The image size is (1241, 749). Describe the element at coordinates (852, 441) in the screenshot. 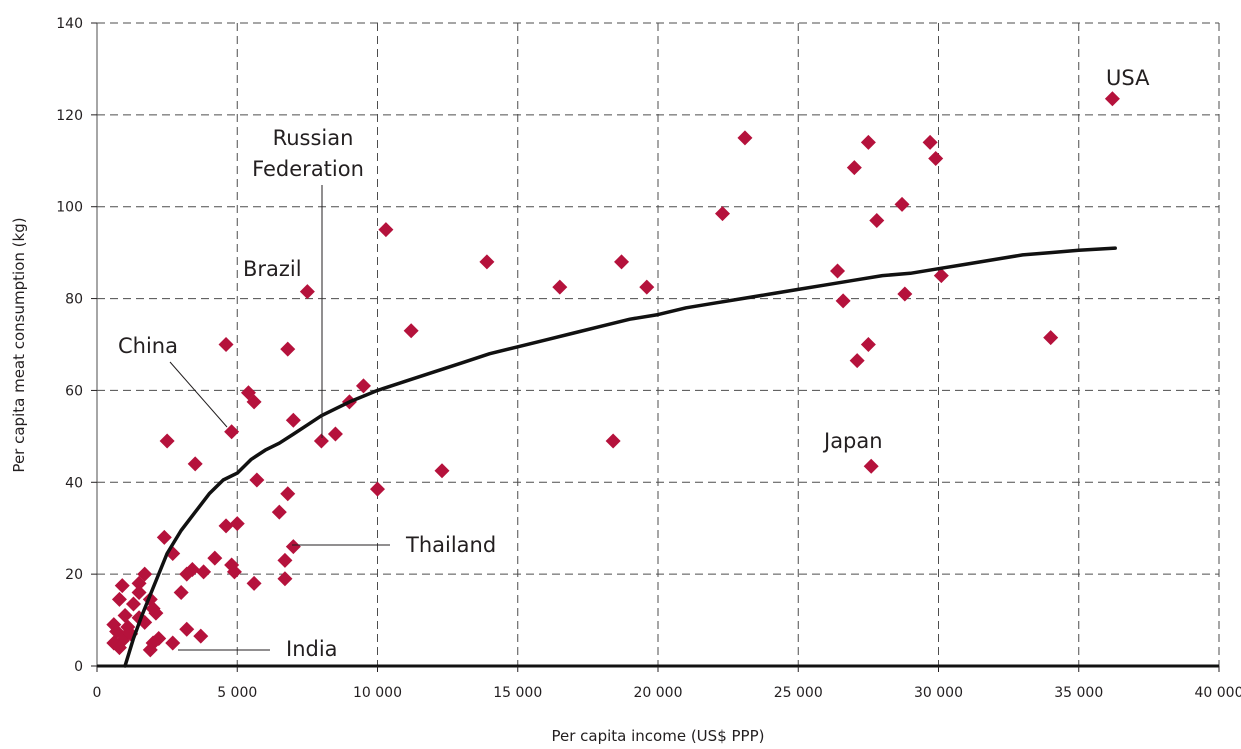

I see `annotation-japan: Japan` at that location.